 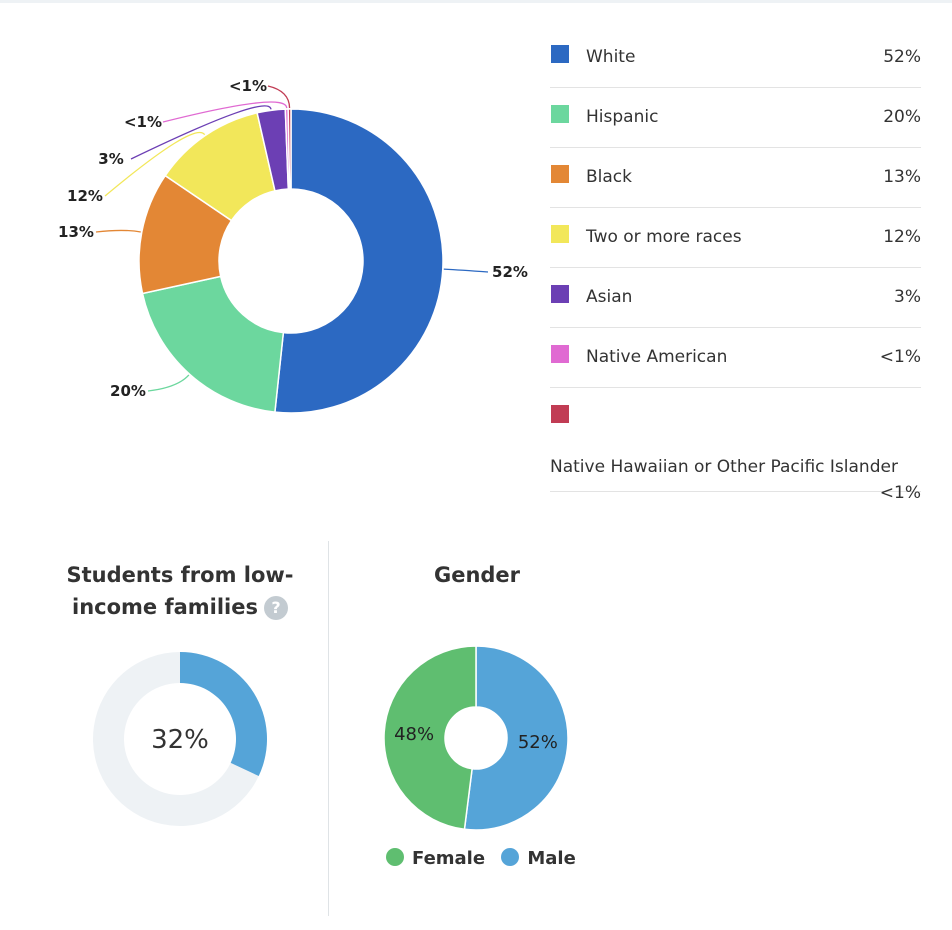 What do you see at coordinates (560, 114) in the screenshot?
I see `legend-swatch-hispanic` at bounding box center [560, 114].